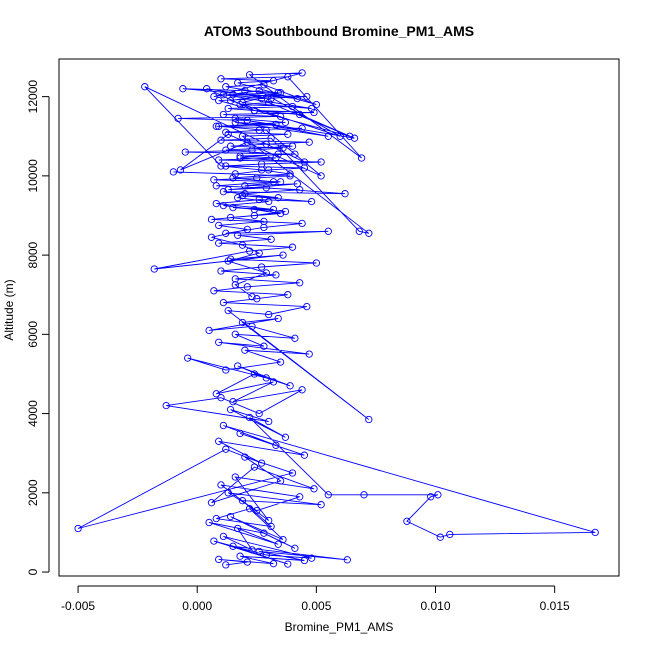 This screenshot has width=650, height=650. I want to click on x-tick-label: 0.015, so click(555, 606).